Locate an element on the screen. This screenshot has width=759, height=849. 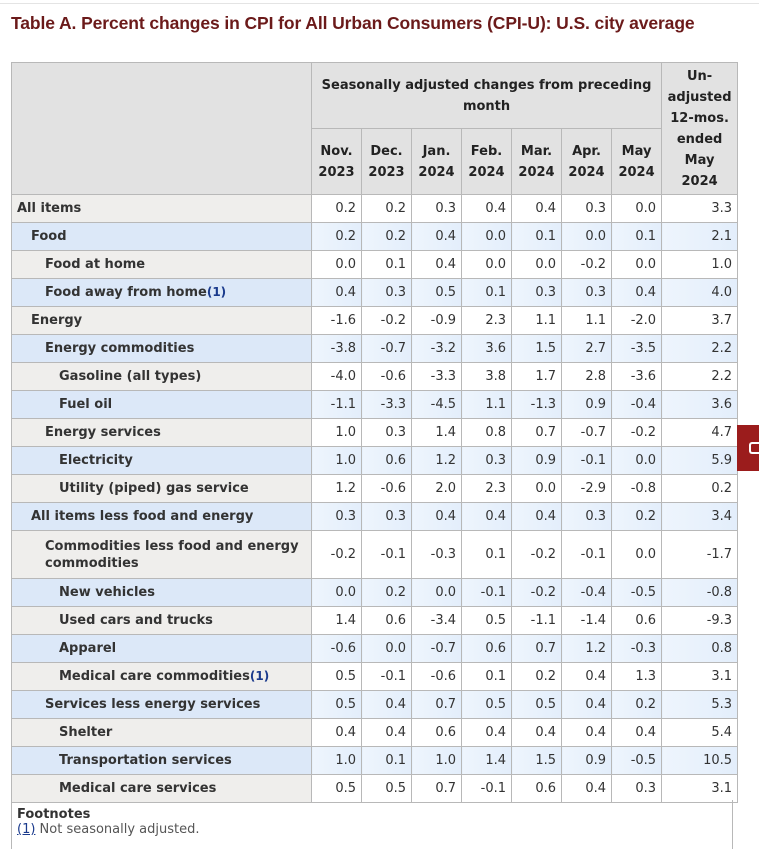
value-cell: -1.7 is located at coordinates (700, 554).